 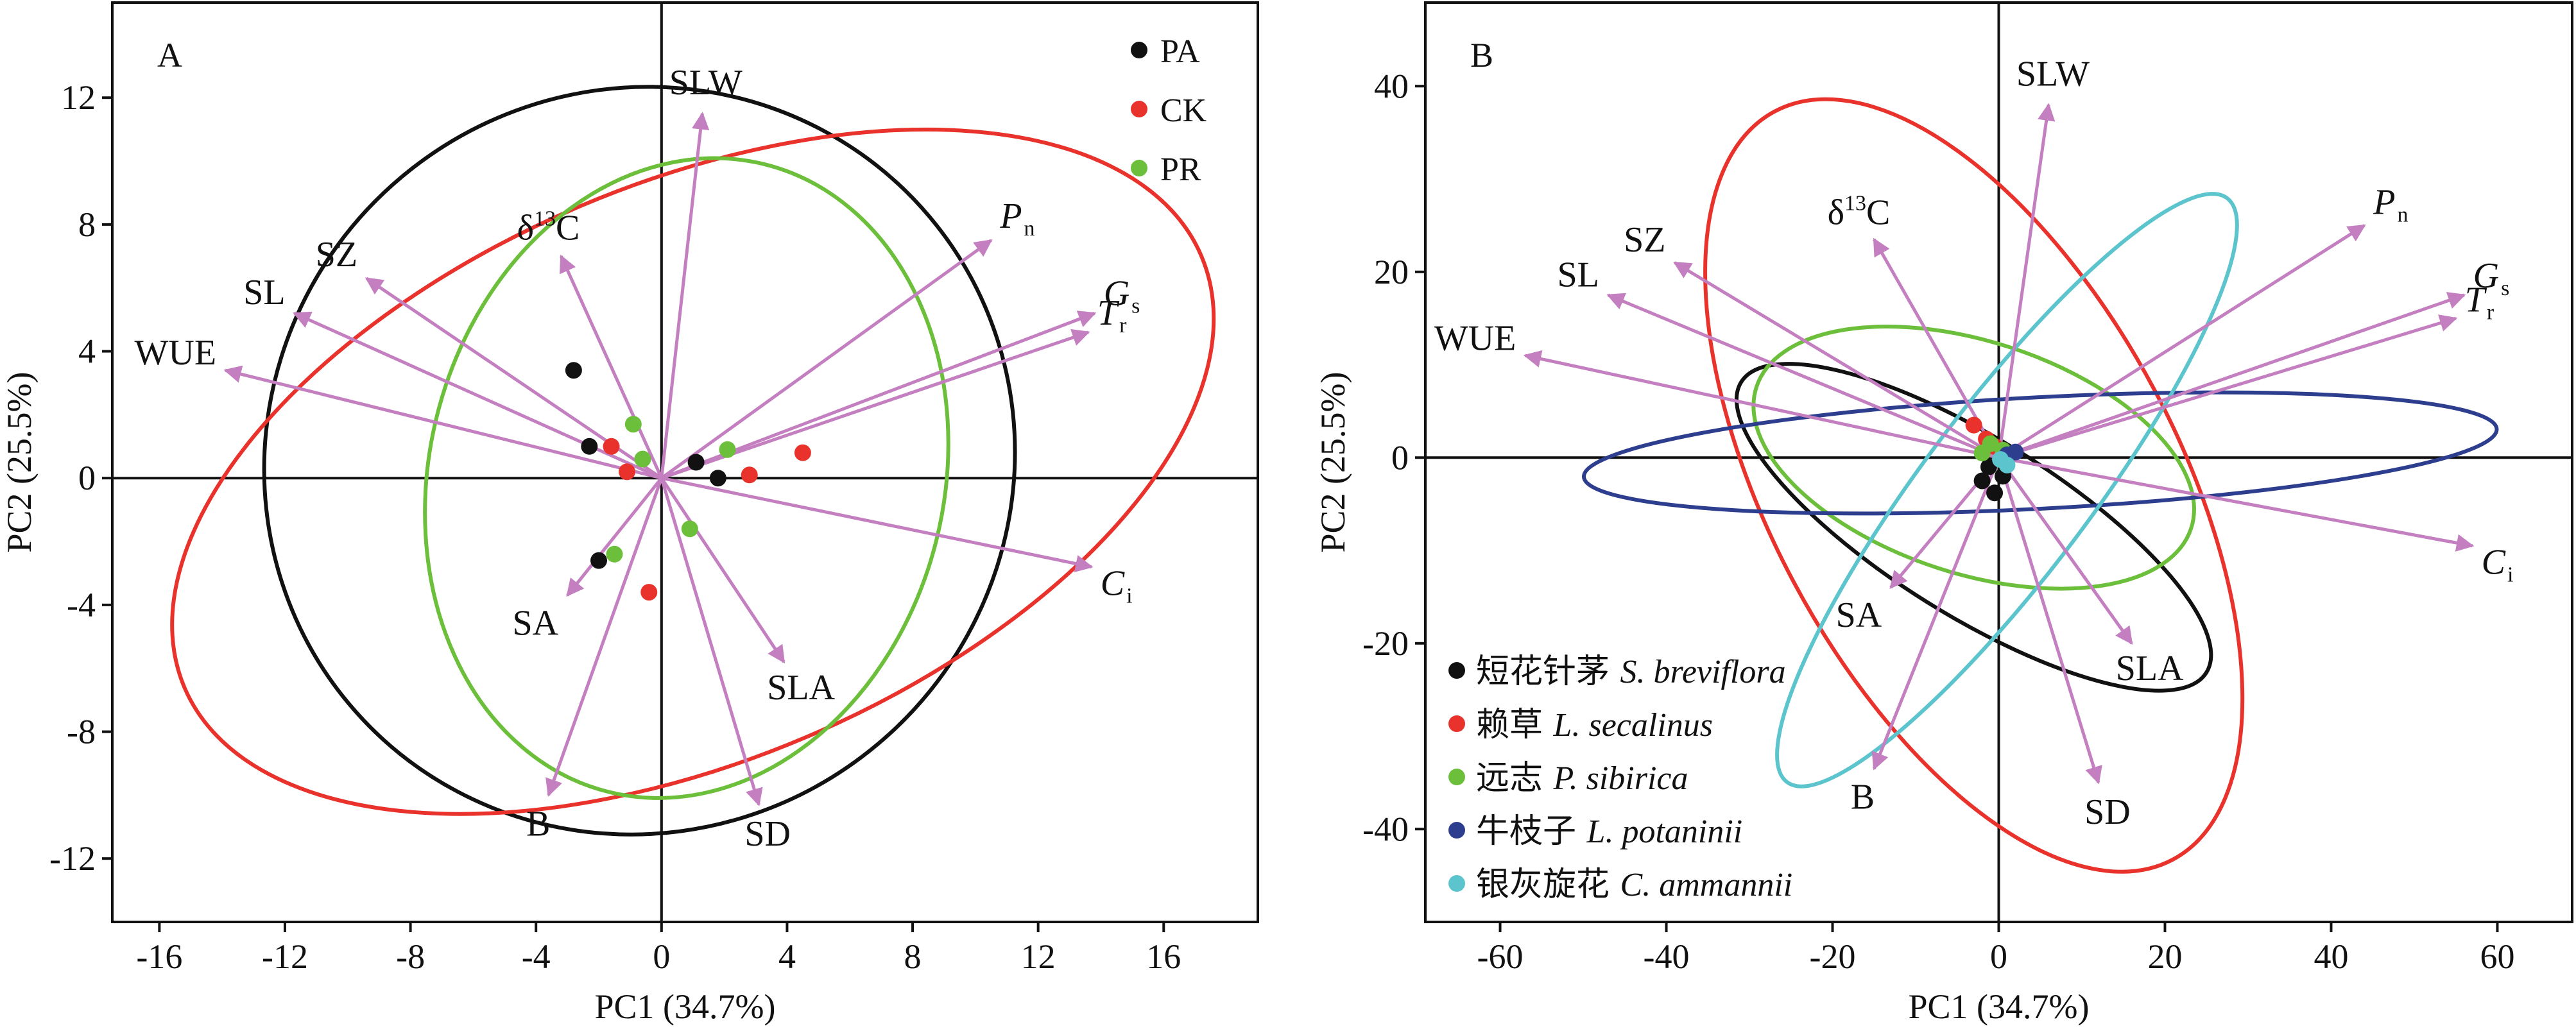 What do you see at coordinates (285, 956) in the screenshot?
I see `x-tick-label: -12` at bounding box center [285, 956].